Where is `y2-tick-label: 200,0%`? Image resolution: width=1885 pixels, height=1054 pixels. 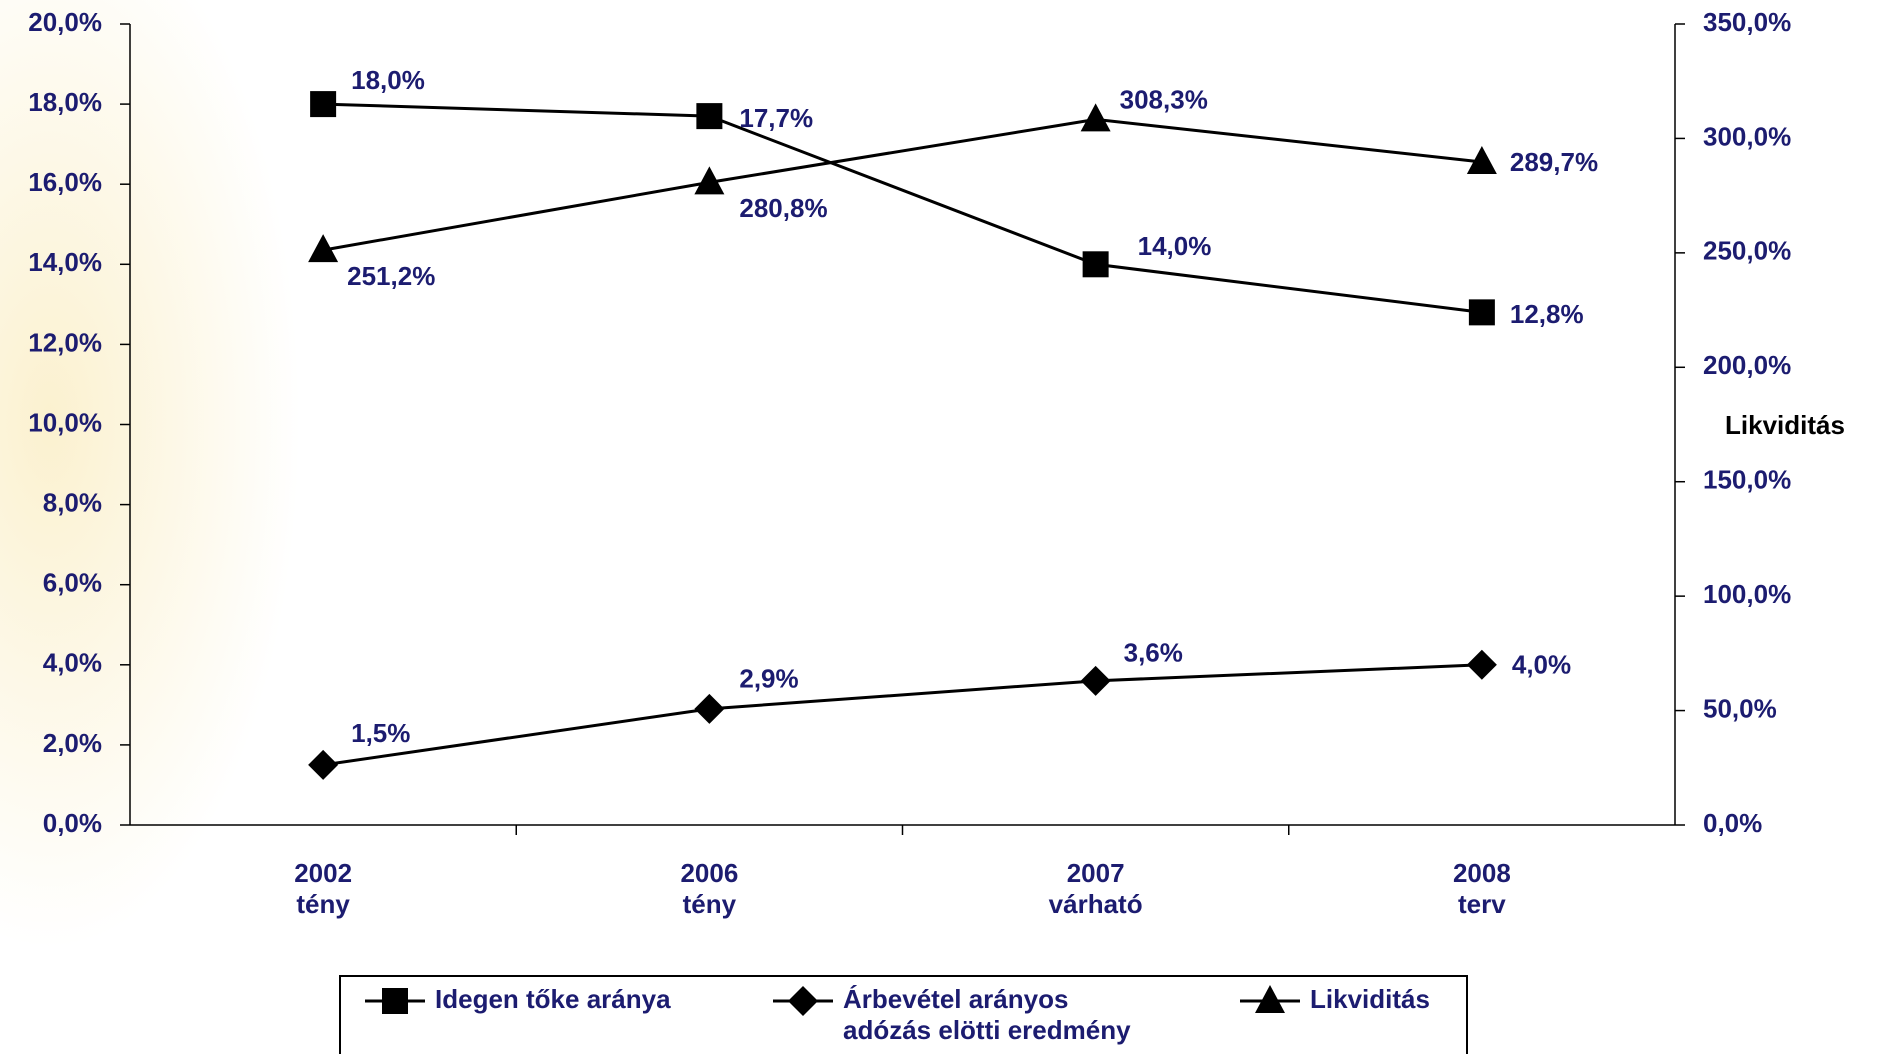 y2-tick-label: 200,0% is located at coordinates (1747, 365).